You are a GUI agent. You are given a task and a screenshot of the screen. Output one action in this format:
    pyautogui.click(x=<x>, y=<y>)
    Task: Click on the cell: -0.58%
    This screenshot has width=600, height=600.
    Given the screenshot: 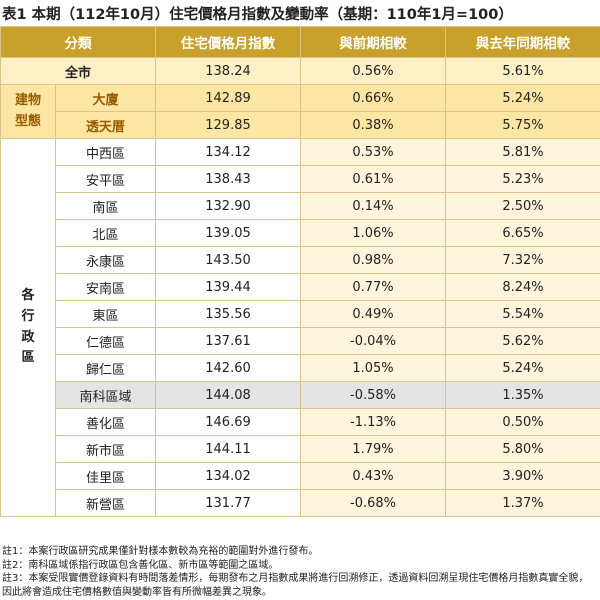 What is the action you would take?
    pyautogui.click(x=373, y=395)
    